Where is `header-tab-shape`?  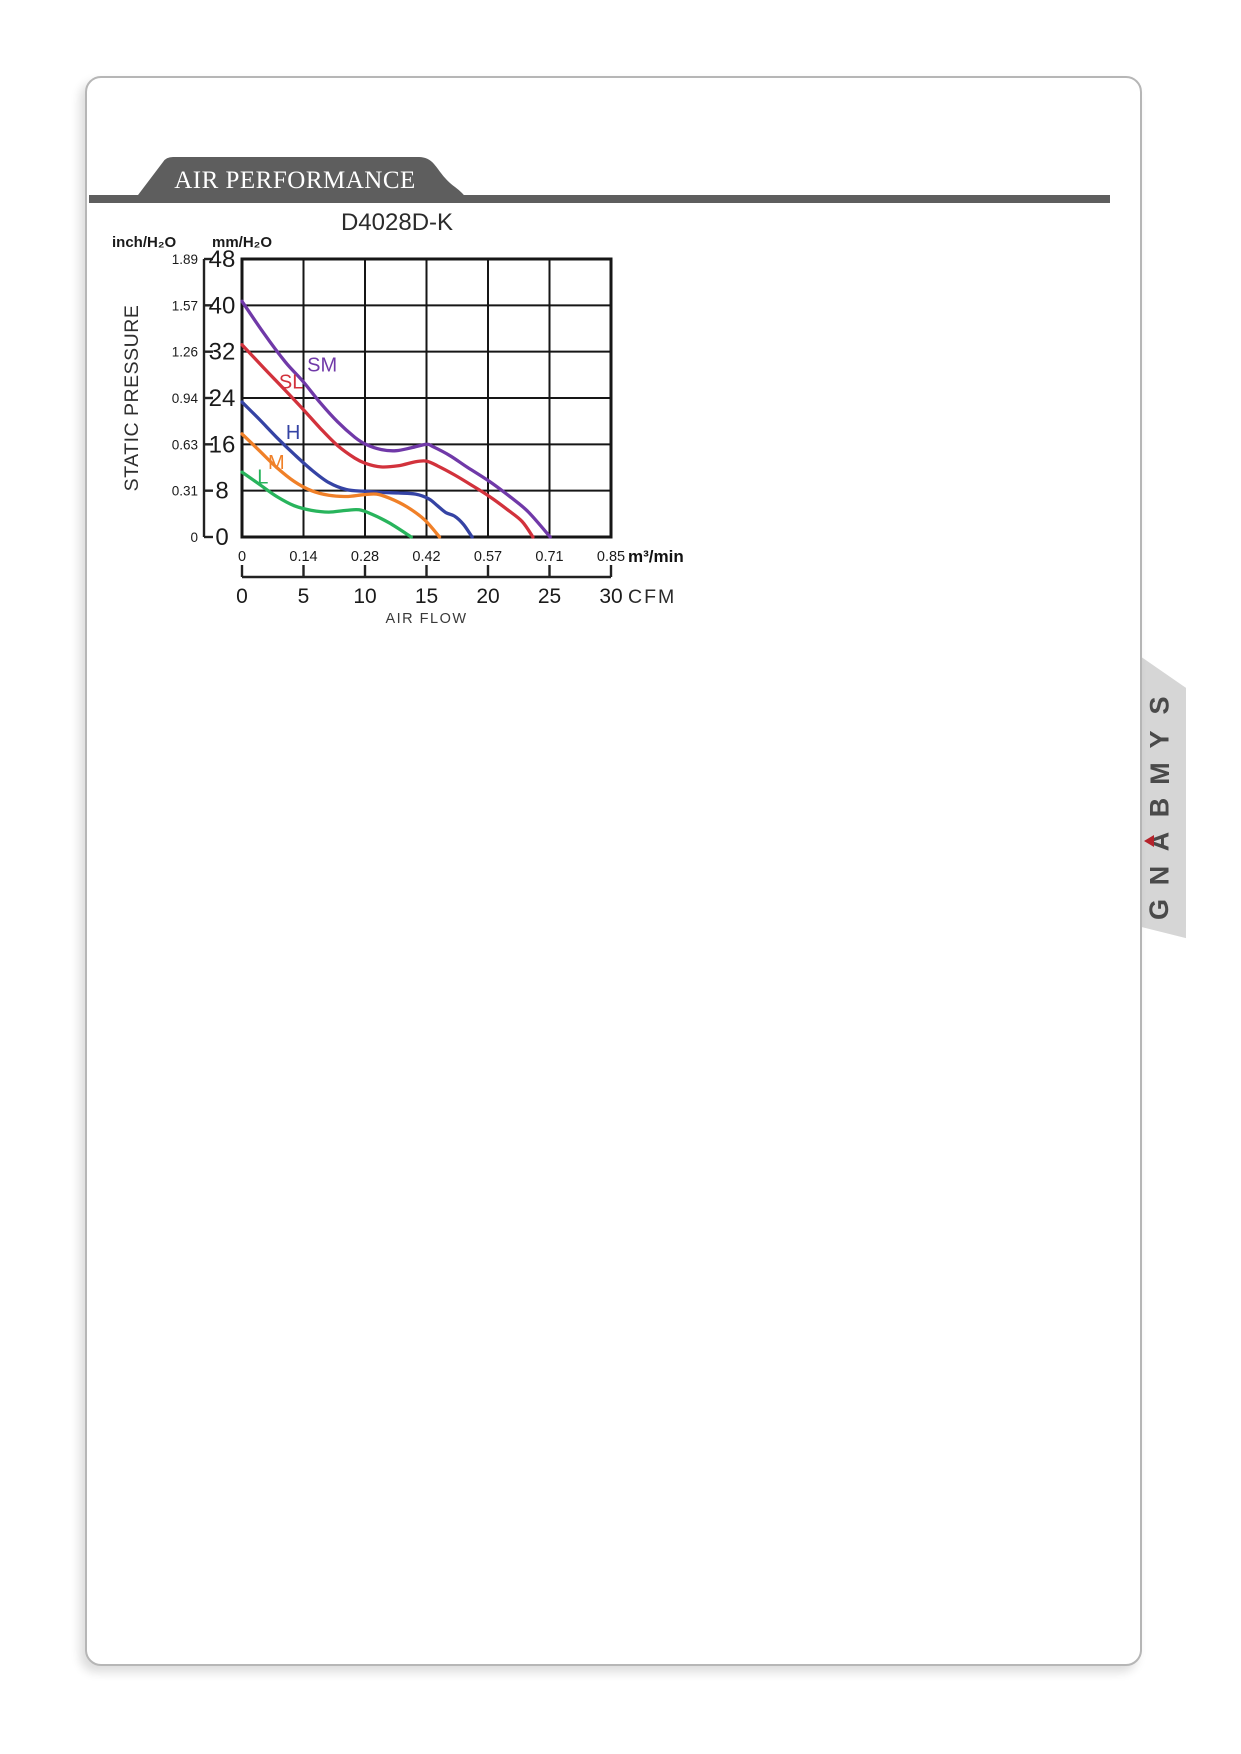
header-tab-shape is located at coordinates (301, 178).